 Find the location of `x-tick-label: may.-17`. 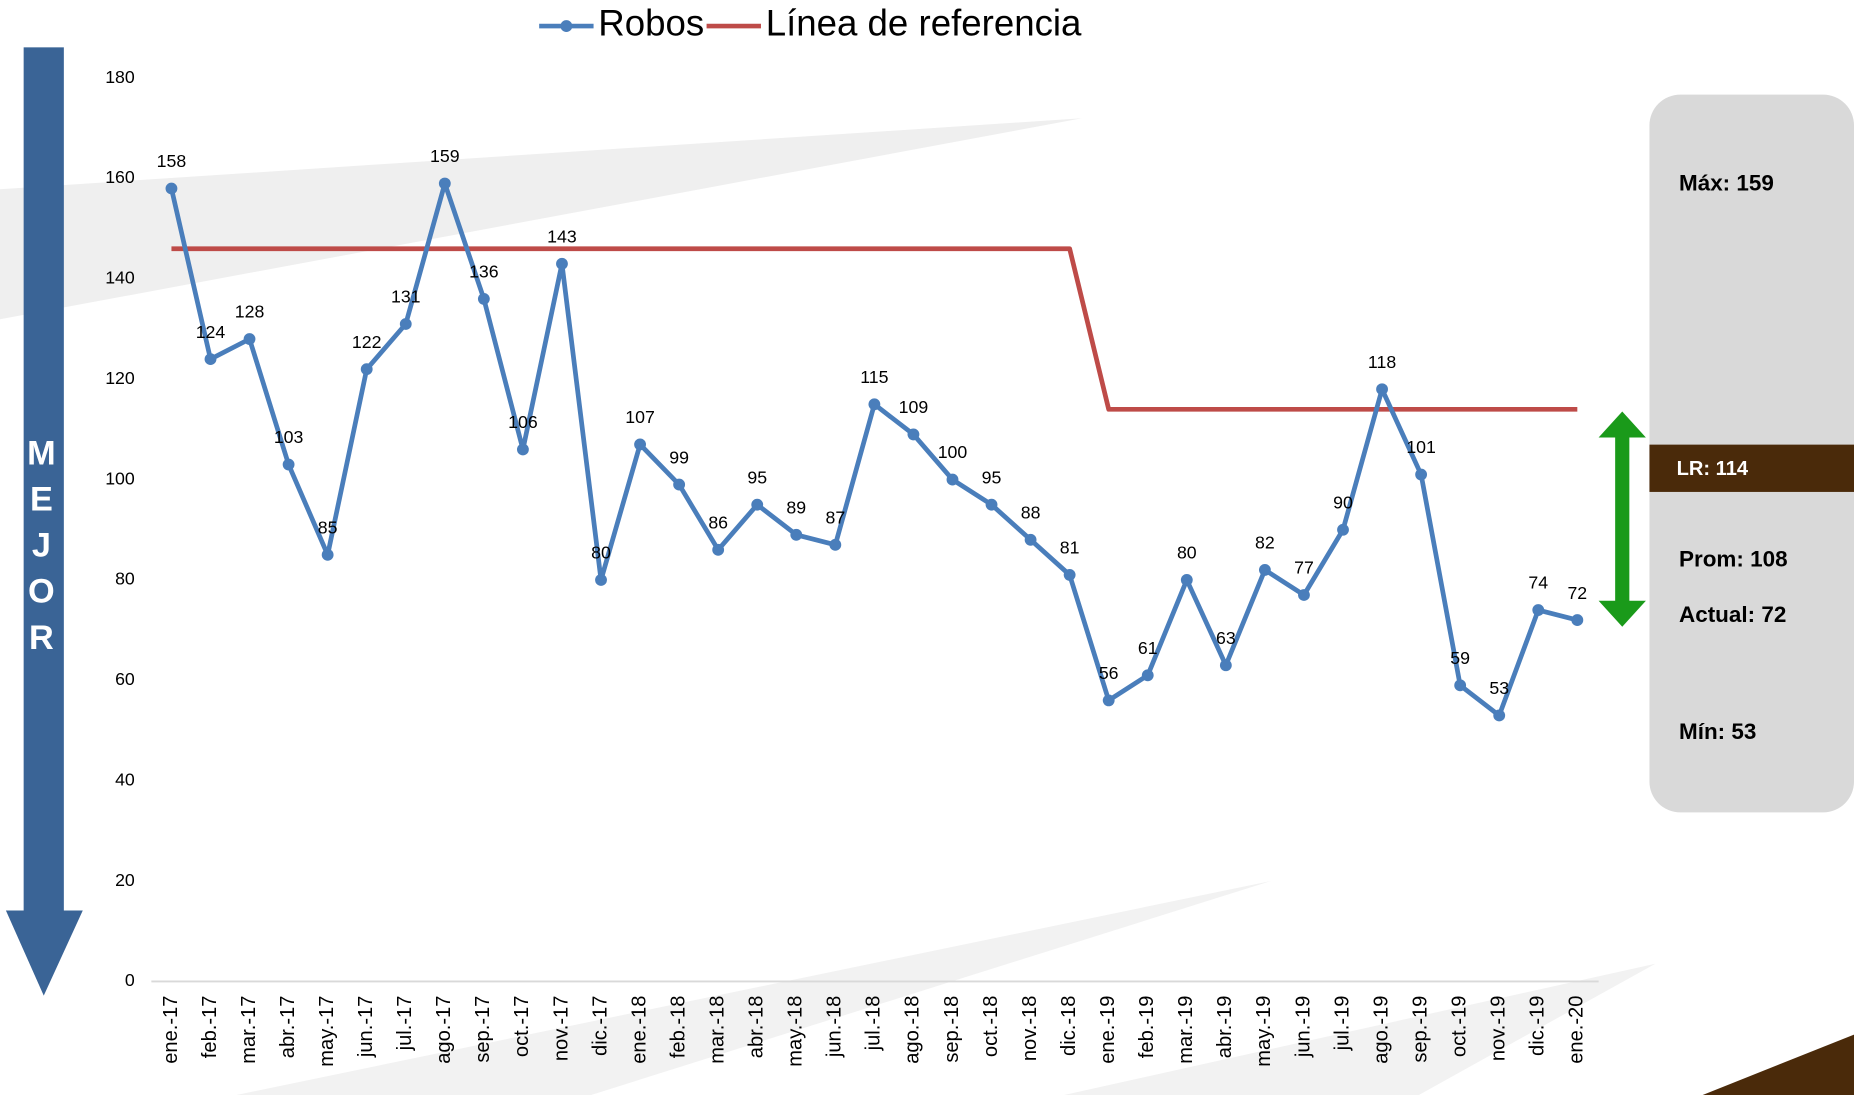

x-tick-label: may.-17 is located at coordinates (327, 1031).